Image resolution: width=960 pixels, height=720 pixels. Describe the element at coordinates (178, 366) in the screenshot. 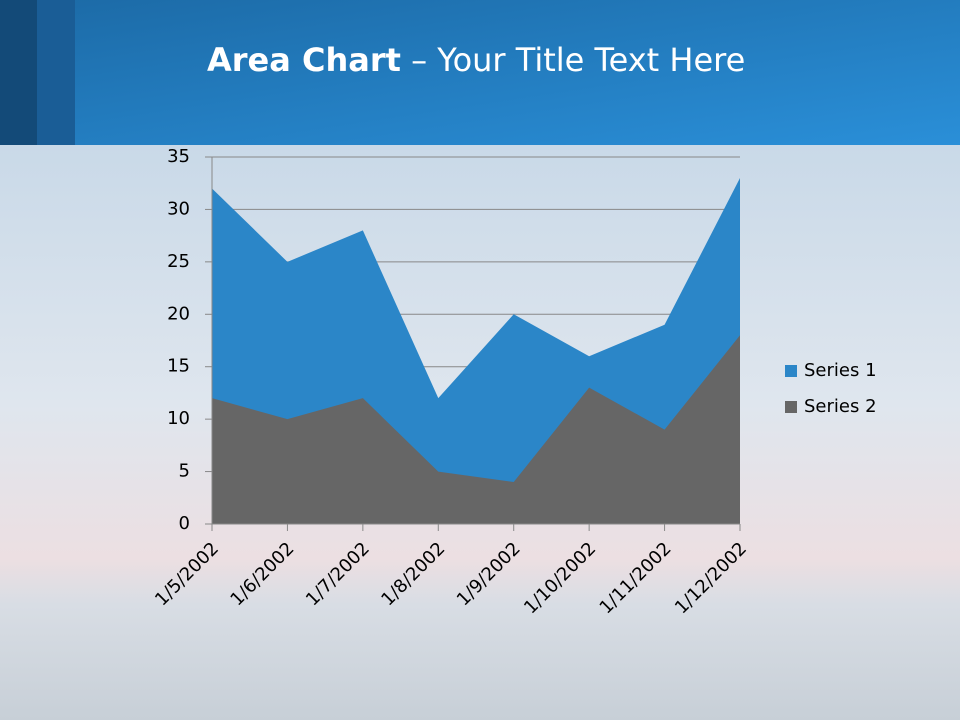

I see `y-tick-label: 15` at that location.